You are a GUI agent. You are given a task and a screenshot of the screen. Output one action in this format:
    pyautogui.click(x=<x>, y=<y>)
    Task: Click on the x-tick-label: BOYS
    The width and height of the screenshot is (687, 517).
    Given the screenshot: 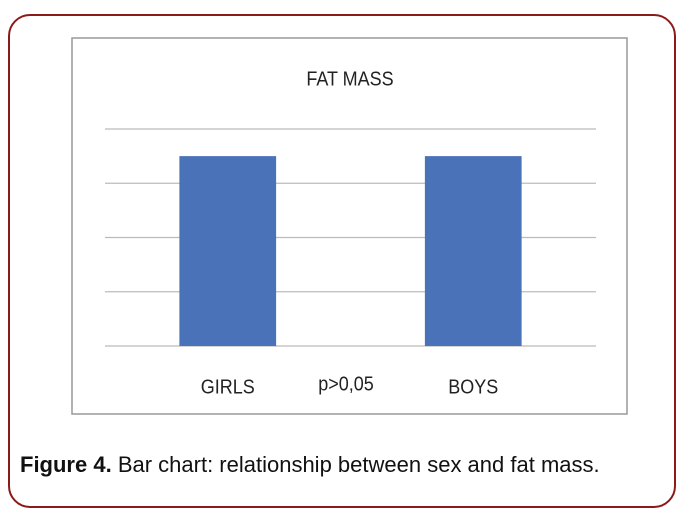 What is the action you would take?
    pyautogui.click(x=473, y=387)
    